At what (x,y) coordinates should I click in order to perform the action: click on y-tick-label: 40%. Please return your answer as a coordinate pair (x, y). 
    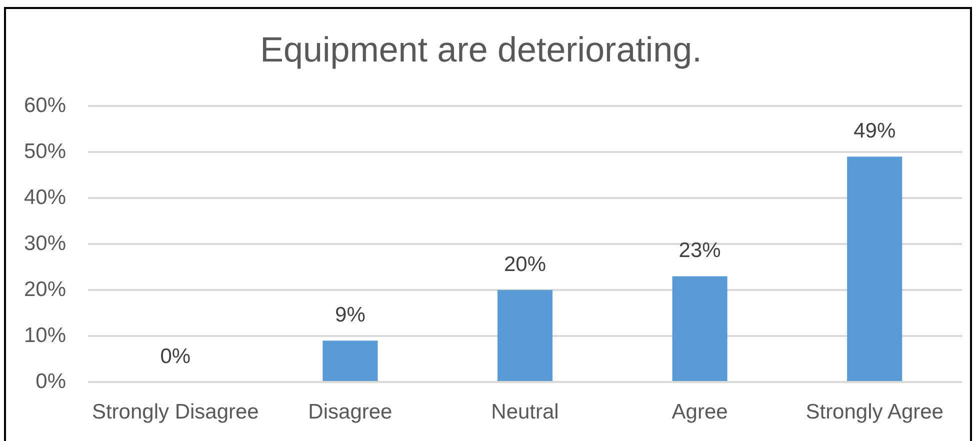
    Looking at the image, I should click on (45, 197).